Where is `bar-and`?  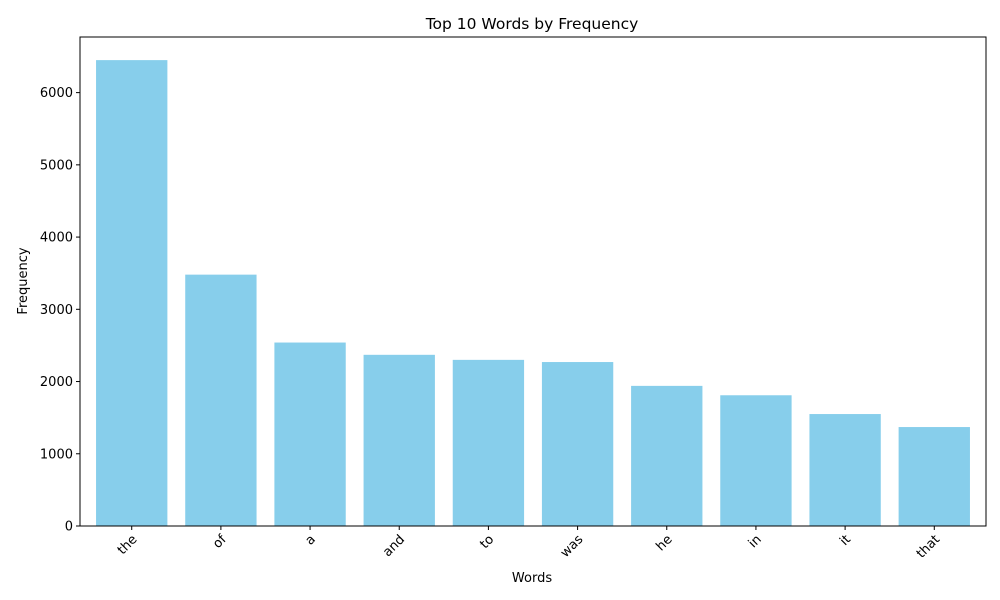 bar-and is located at coordinates (399, 440).